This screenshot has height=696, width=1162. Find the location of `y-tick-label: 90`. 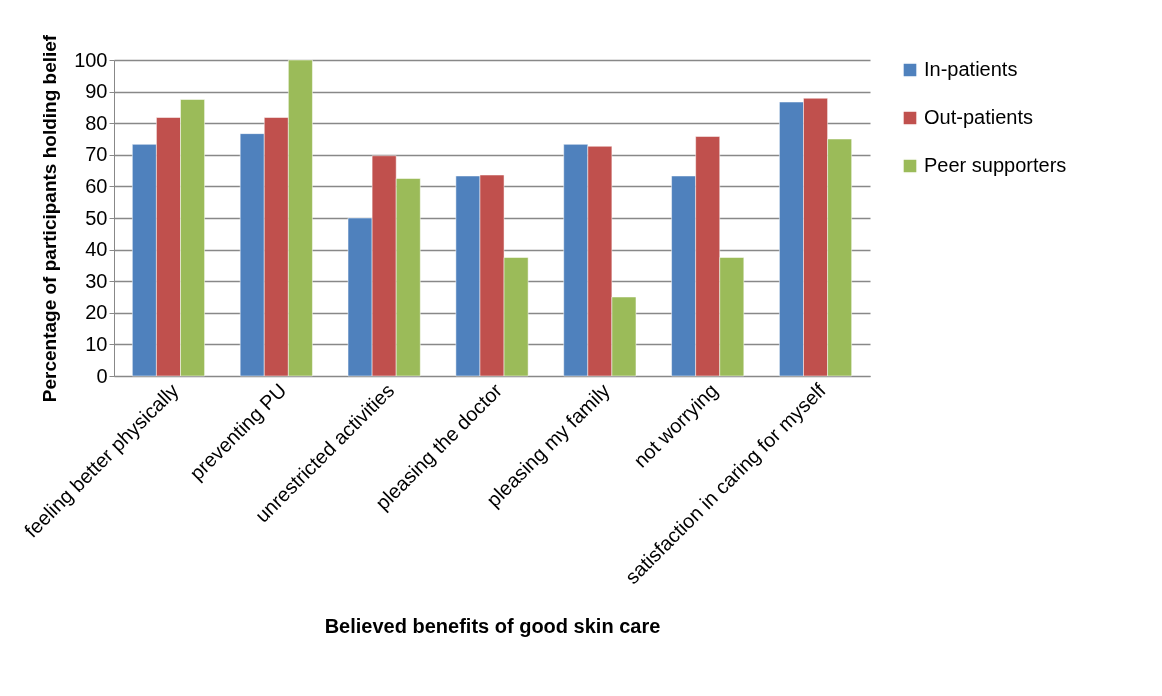

y-tick-label: 90 is located at coordinates (96, 91).